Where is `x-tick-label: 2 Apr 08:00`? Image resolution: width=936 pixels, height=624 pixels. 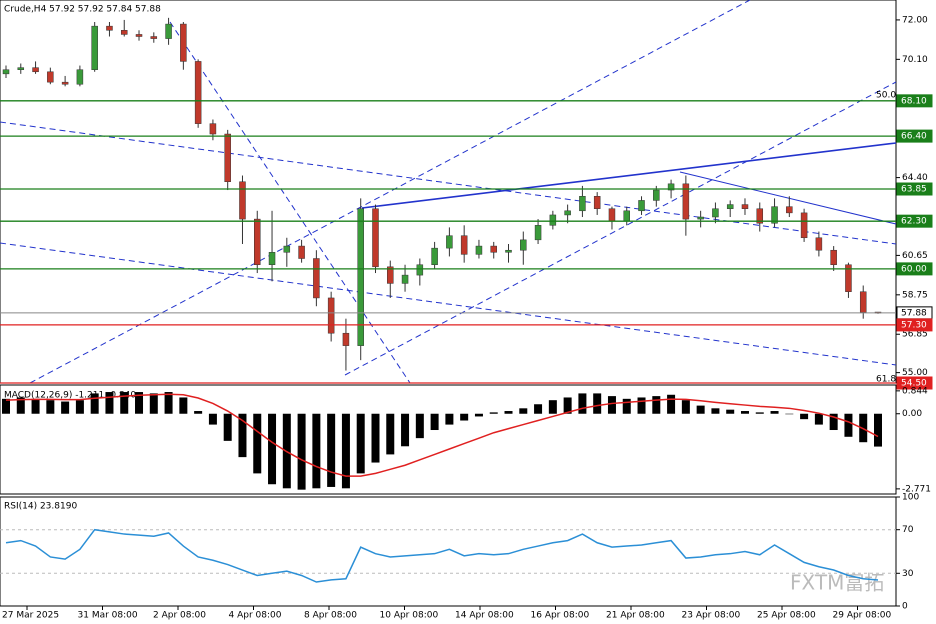 x-tick-label: 2 Apr 08:00 is located at coordinates (179, 616).